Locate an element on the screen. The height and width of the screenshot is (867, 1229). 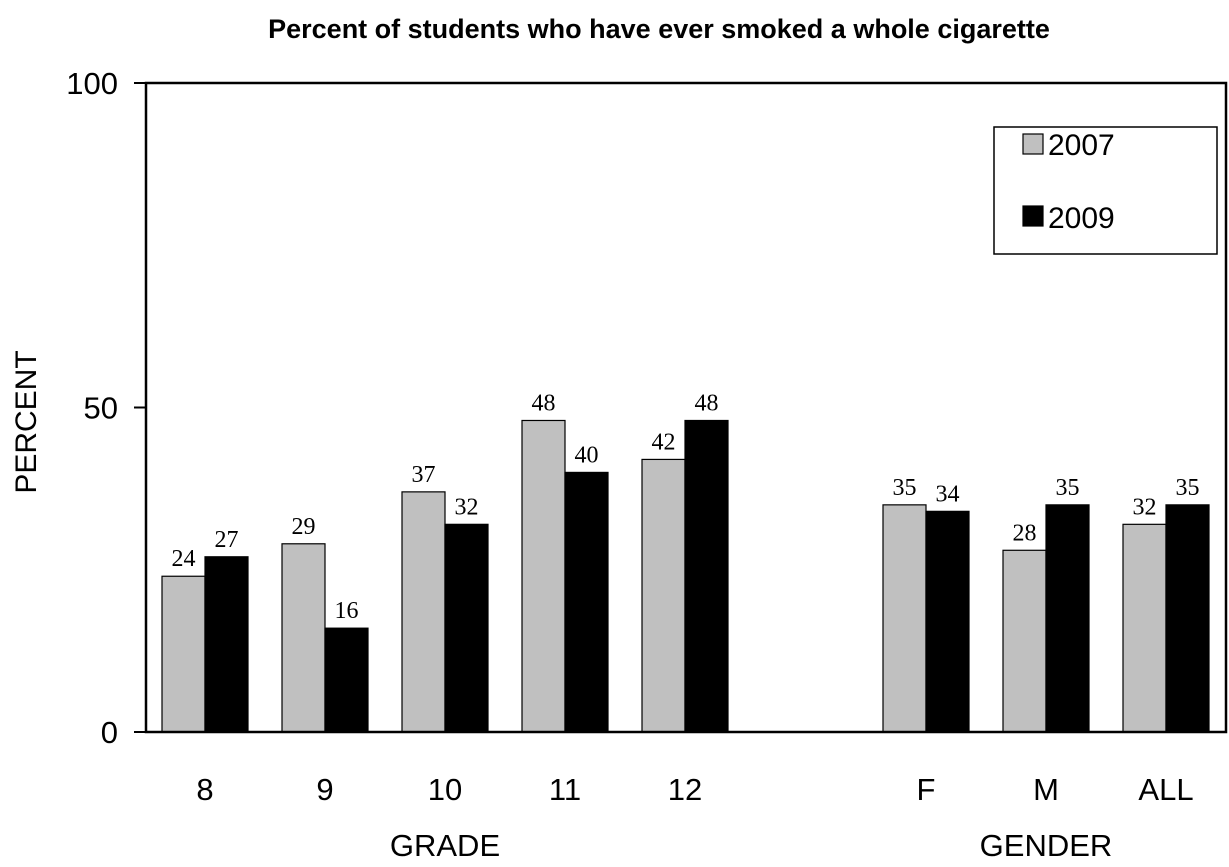
legend-swatch-2007 is located at coordinates (1033, 144).